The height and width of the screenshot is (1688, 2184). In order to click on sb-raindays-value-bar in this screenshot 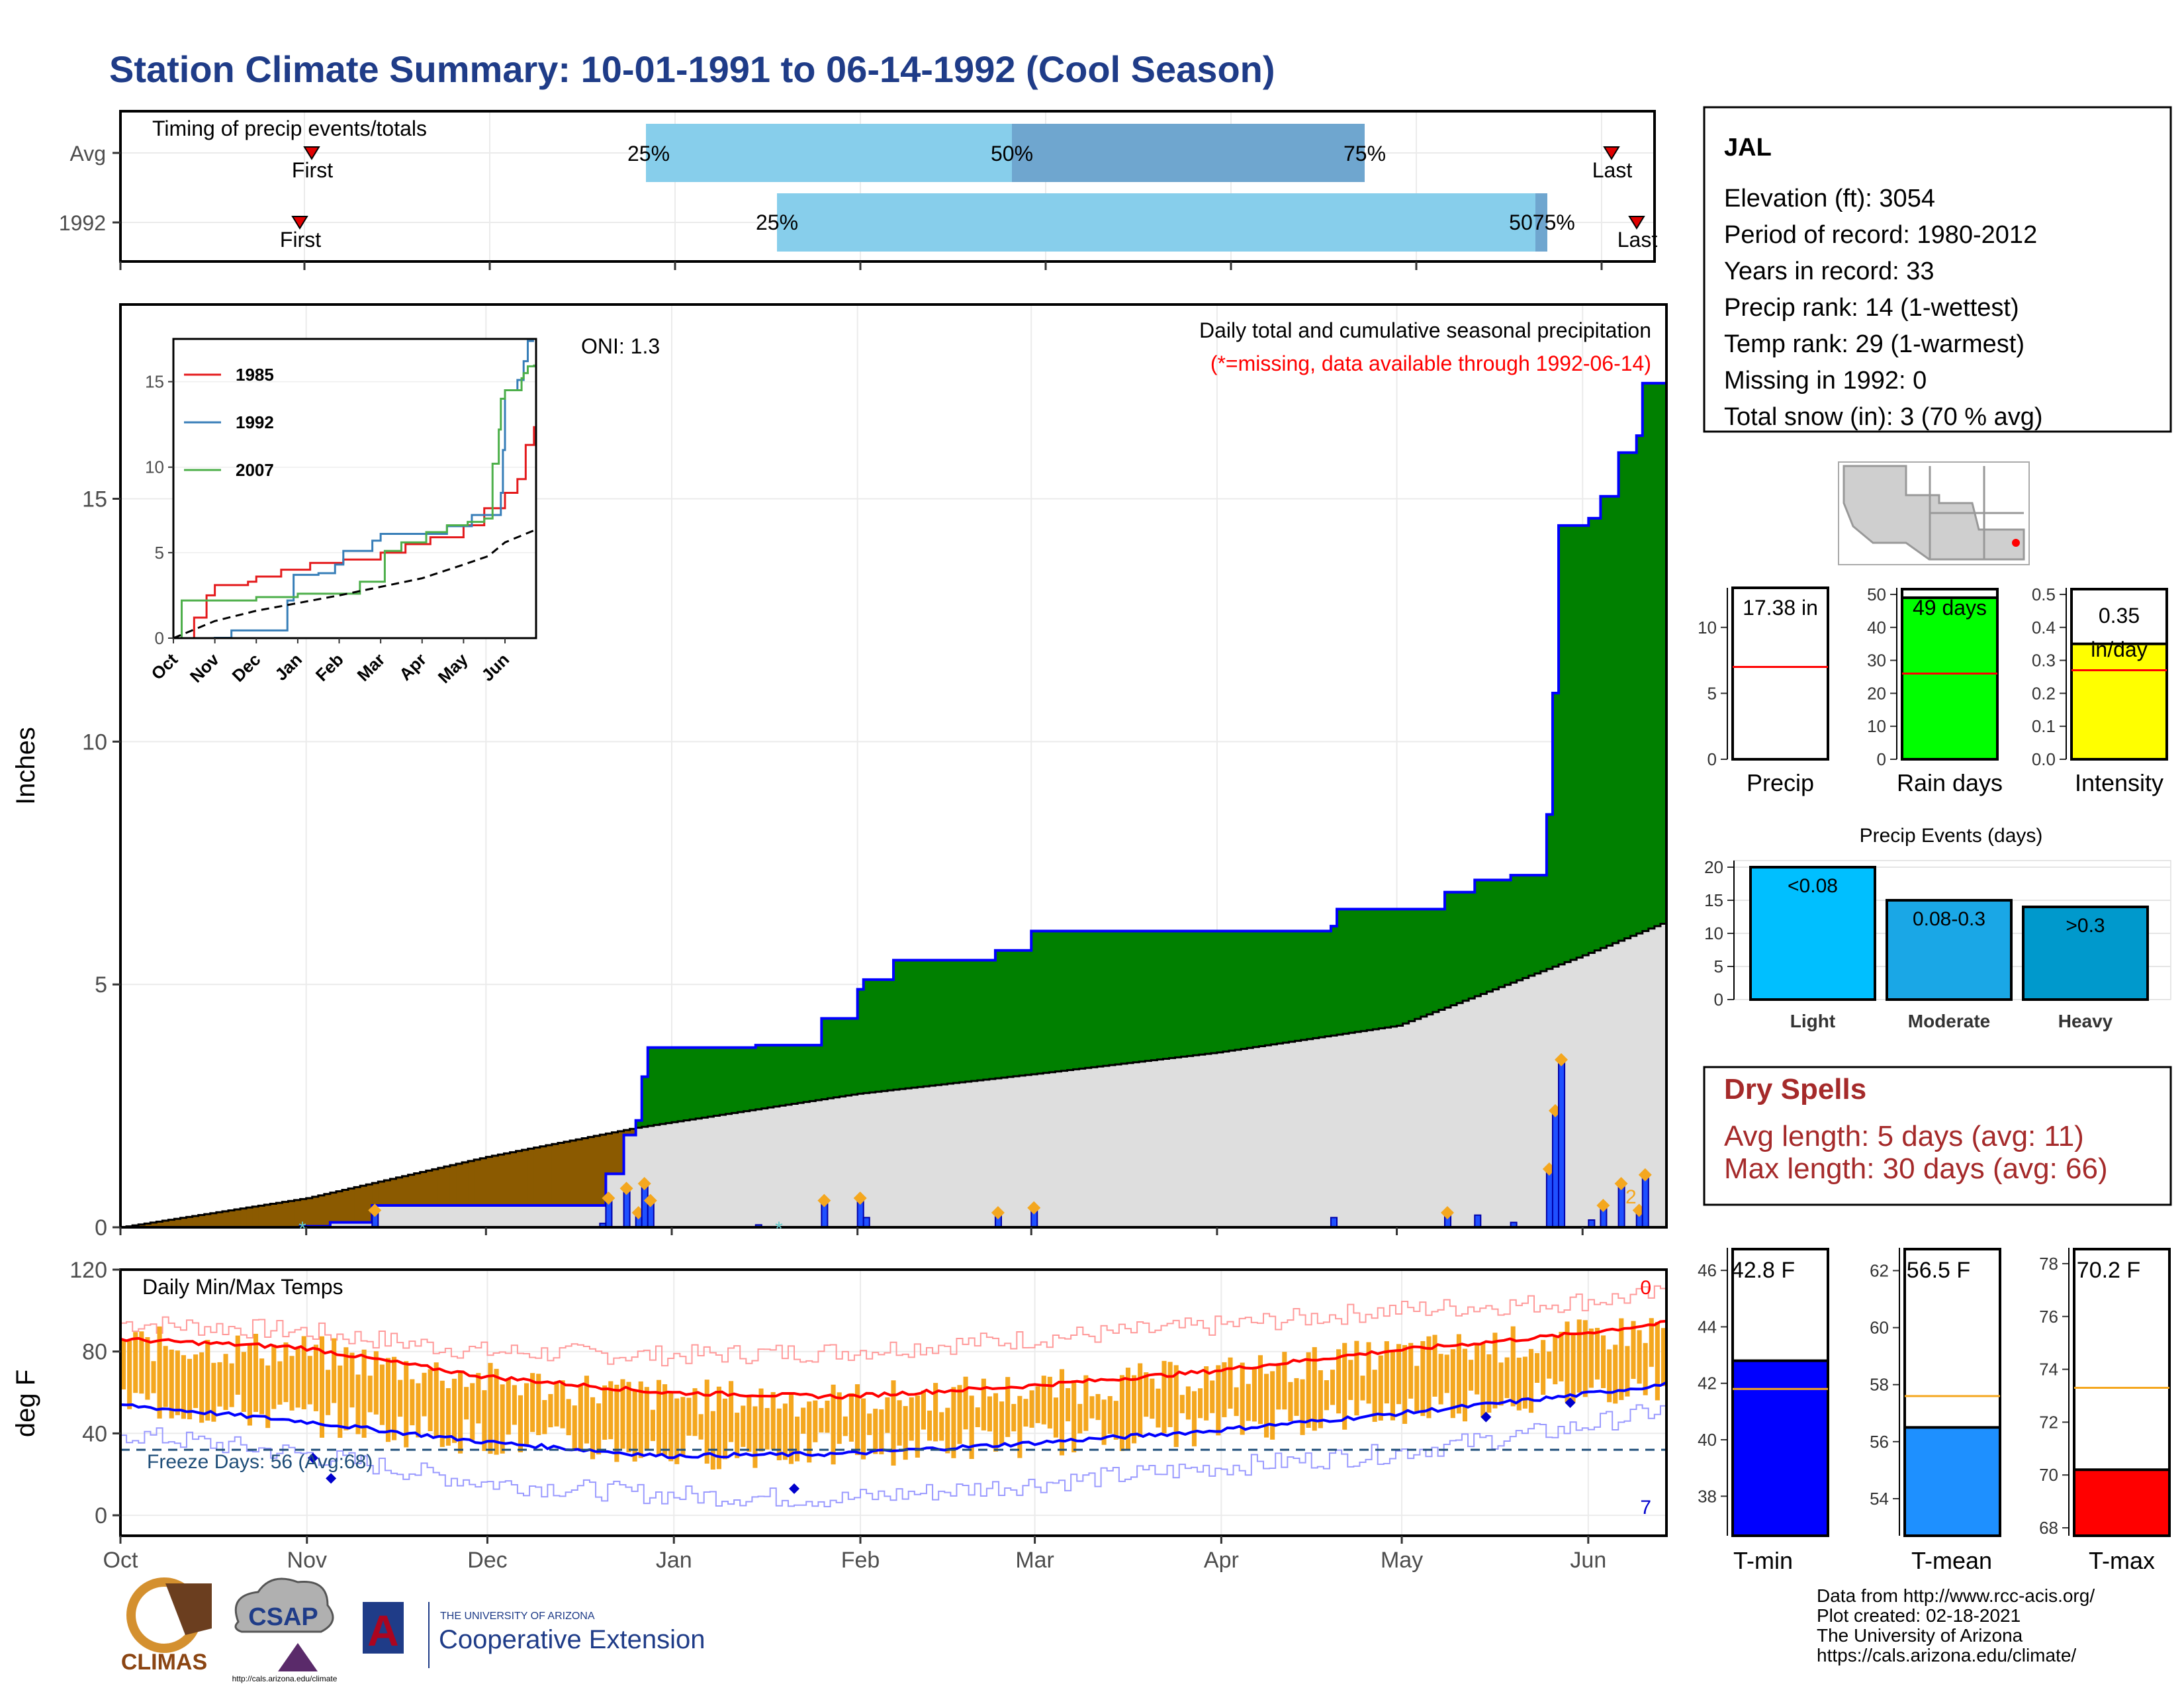, I will do `click(1950, 678)`.